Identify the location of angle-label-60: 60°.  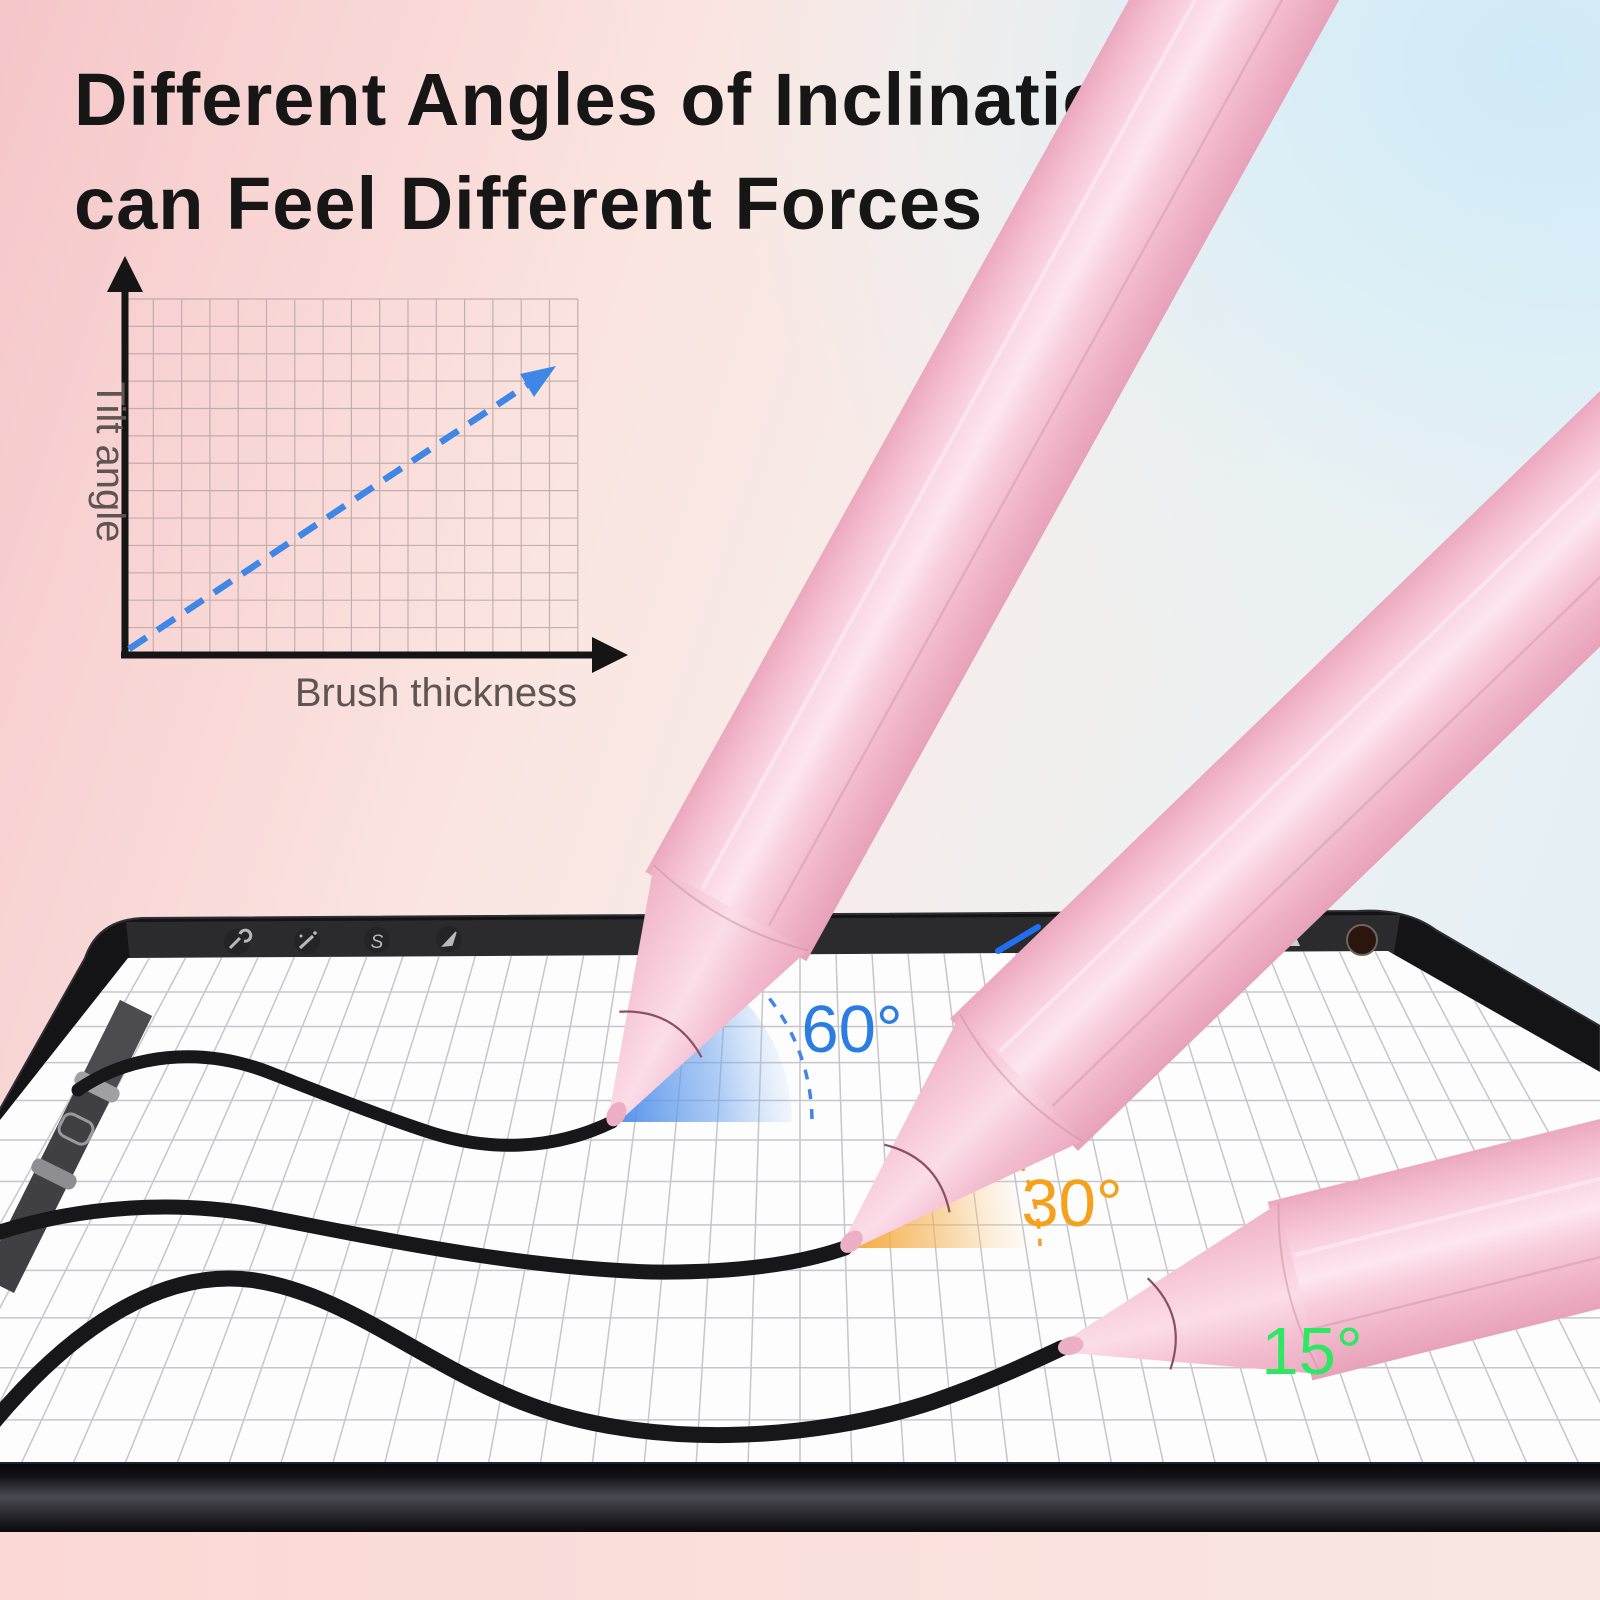
(851, 1029).